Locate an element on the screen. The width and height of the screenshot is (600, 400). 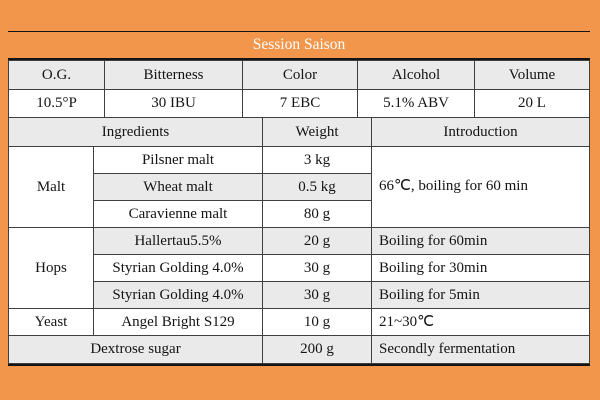
summary-header-color: Color is located at coordinates (300, 74).